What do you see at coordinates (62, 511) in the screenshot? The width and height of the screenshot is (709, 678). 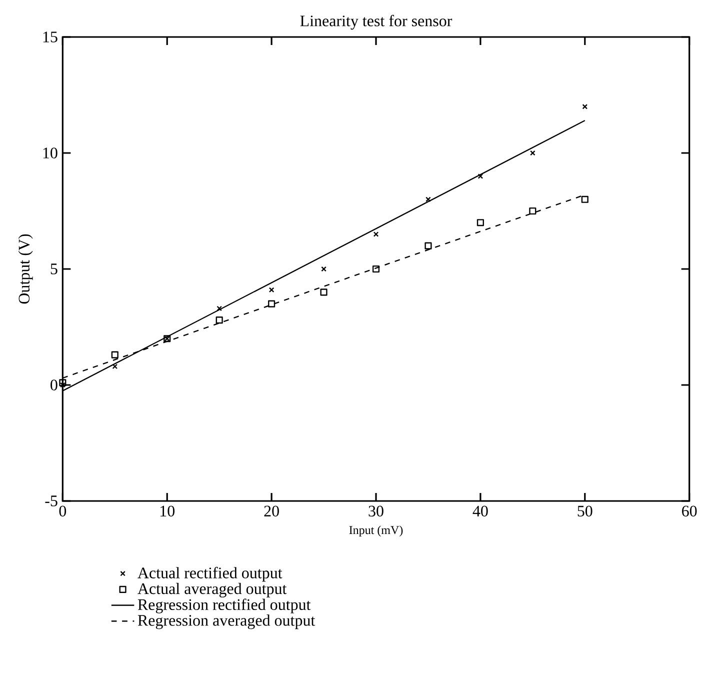 I see `x-tick-label: 0` at bounding box center [62, 511].